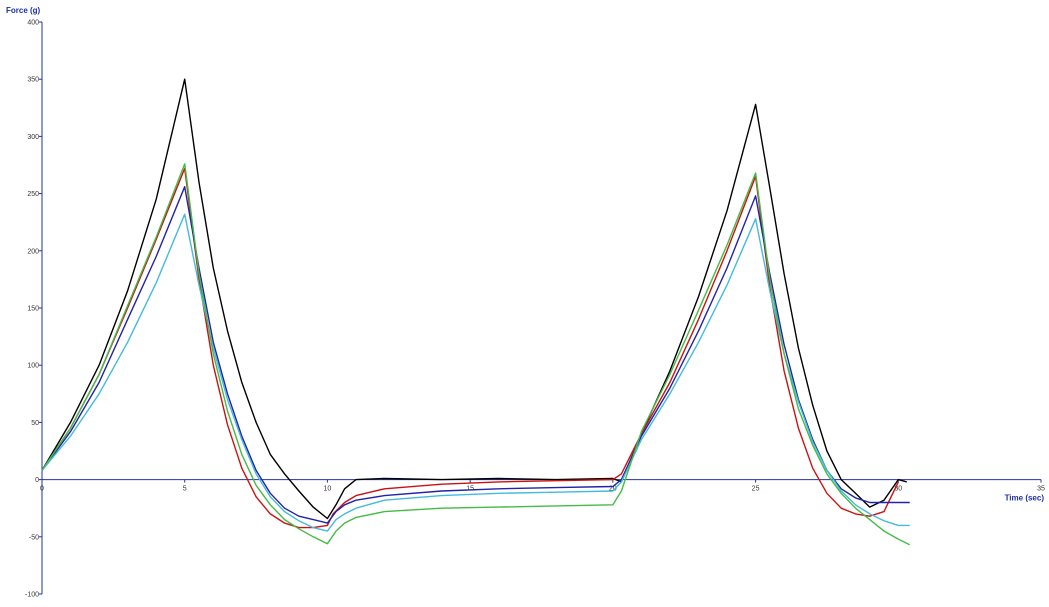 The height and width of the screenshot is (607, 1049). I want to click on y-tick-label: -100, so click(32, 595).